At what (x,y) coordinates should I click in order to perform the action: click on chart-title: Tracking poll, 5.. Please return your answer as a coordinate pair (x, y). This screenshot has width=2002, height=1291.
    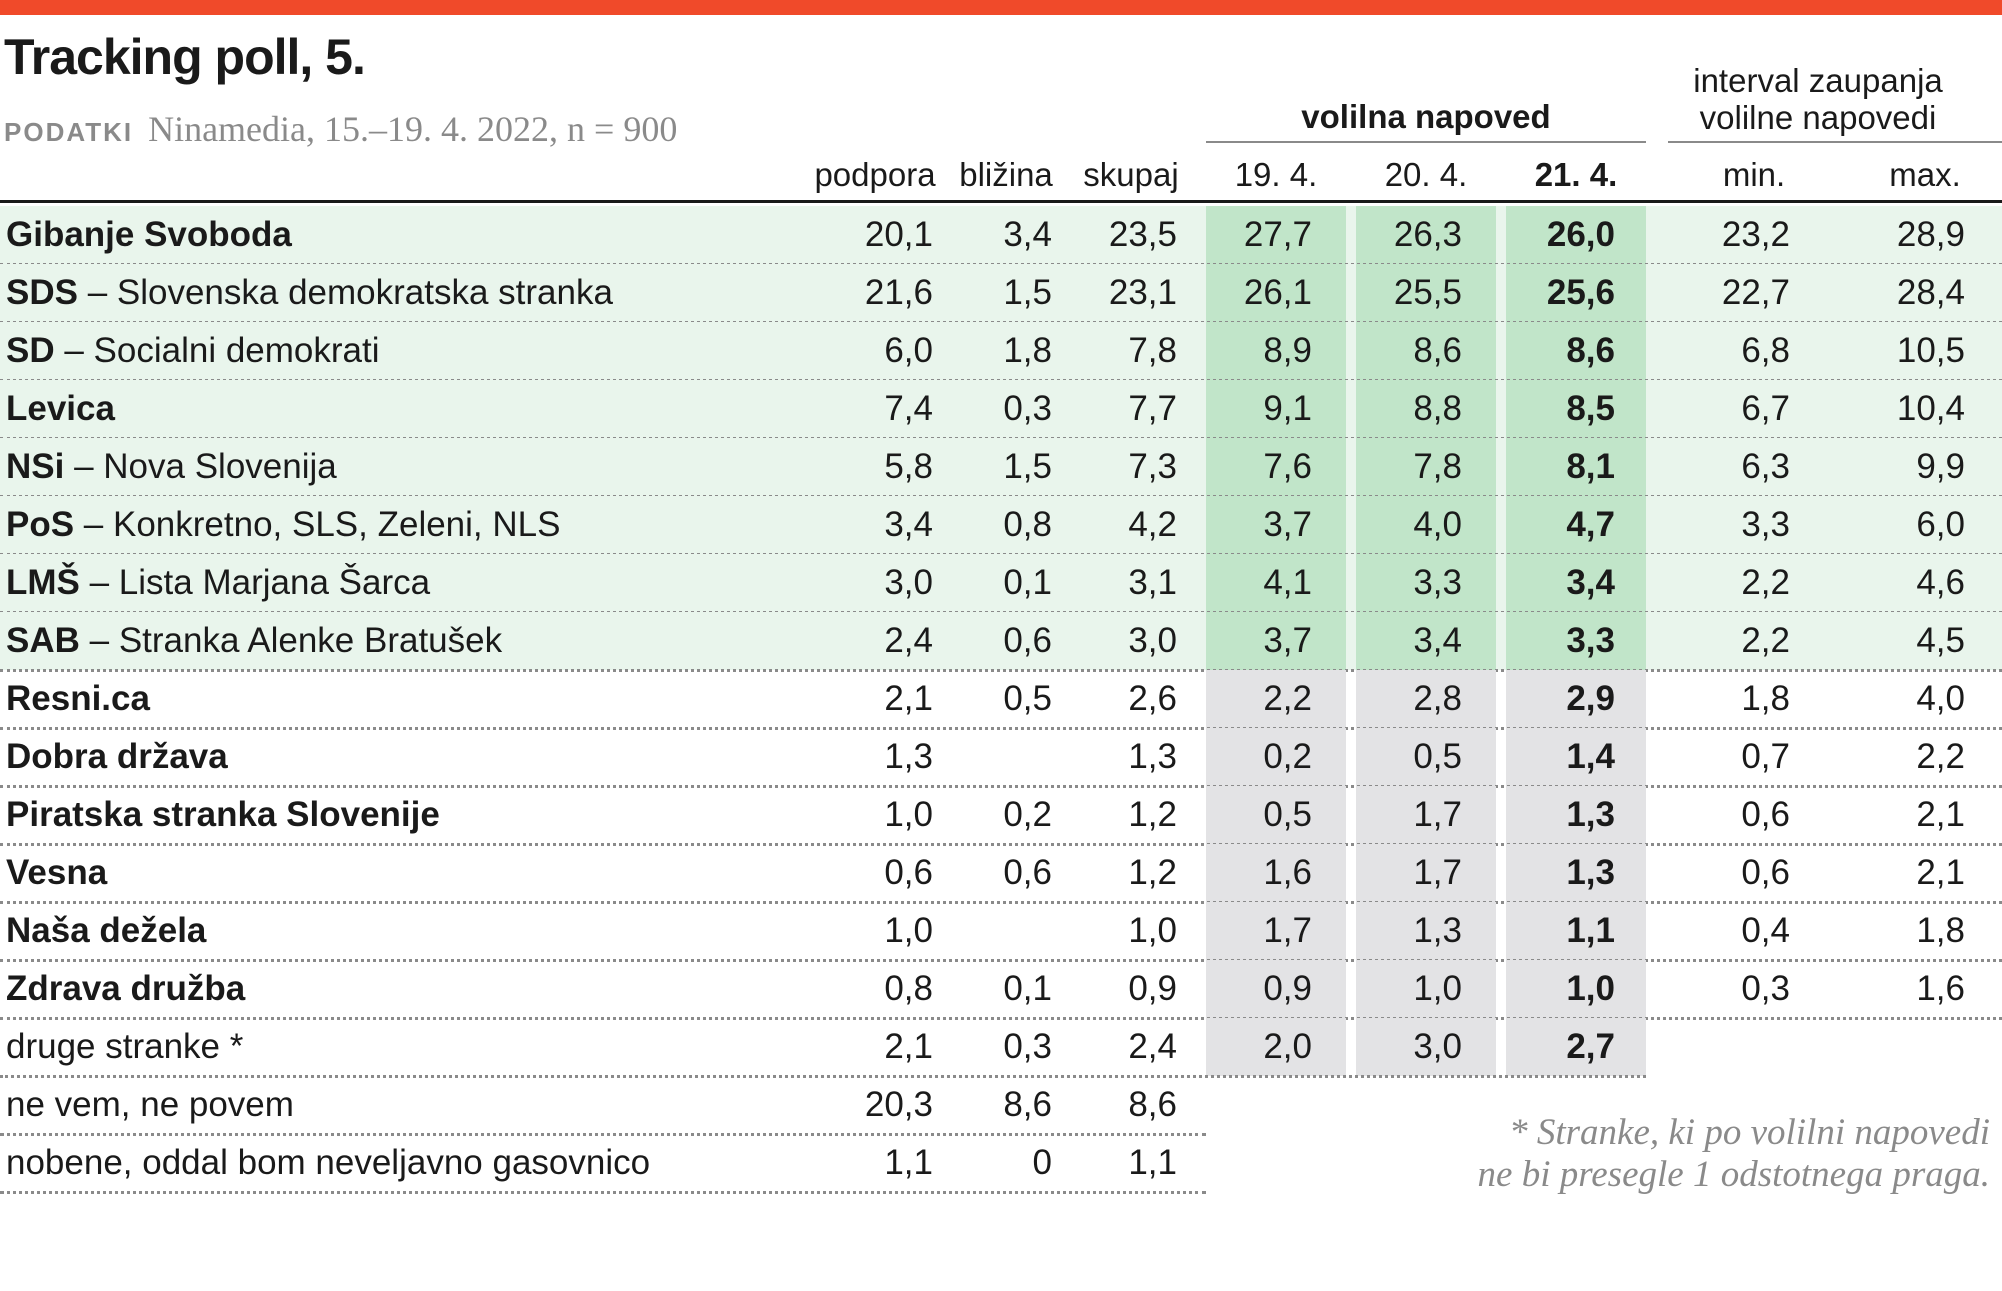
    Looking at the image, I should click on (185, 57).